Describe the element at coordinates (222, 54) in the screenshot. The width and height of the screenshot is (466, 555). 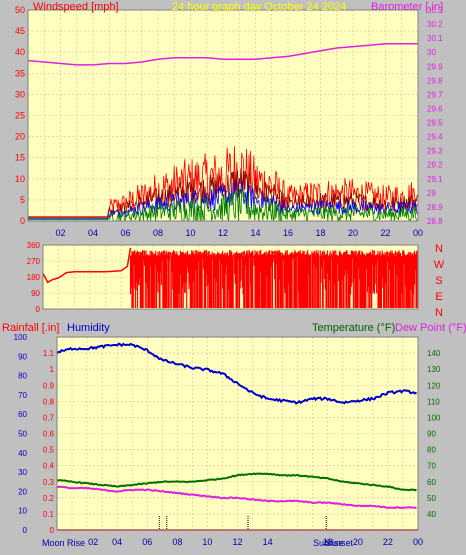
I see `barometer-line` at that location.